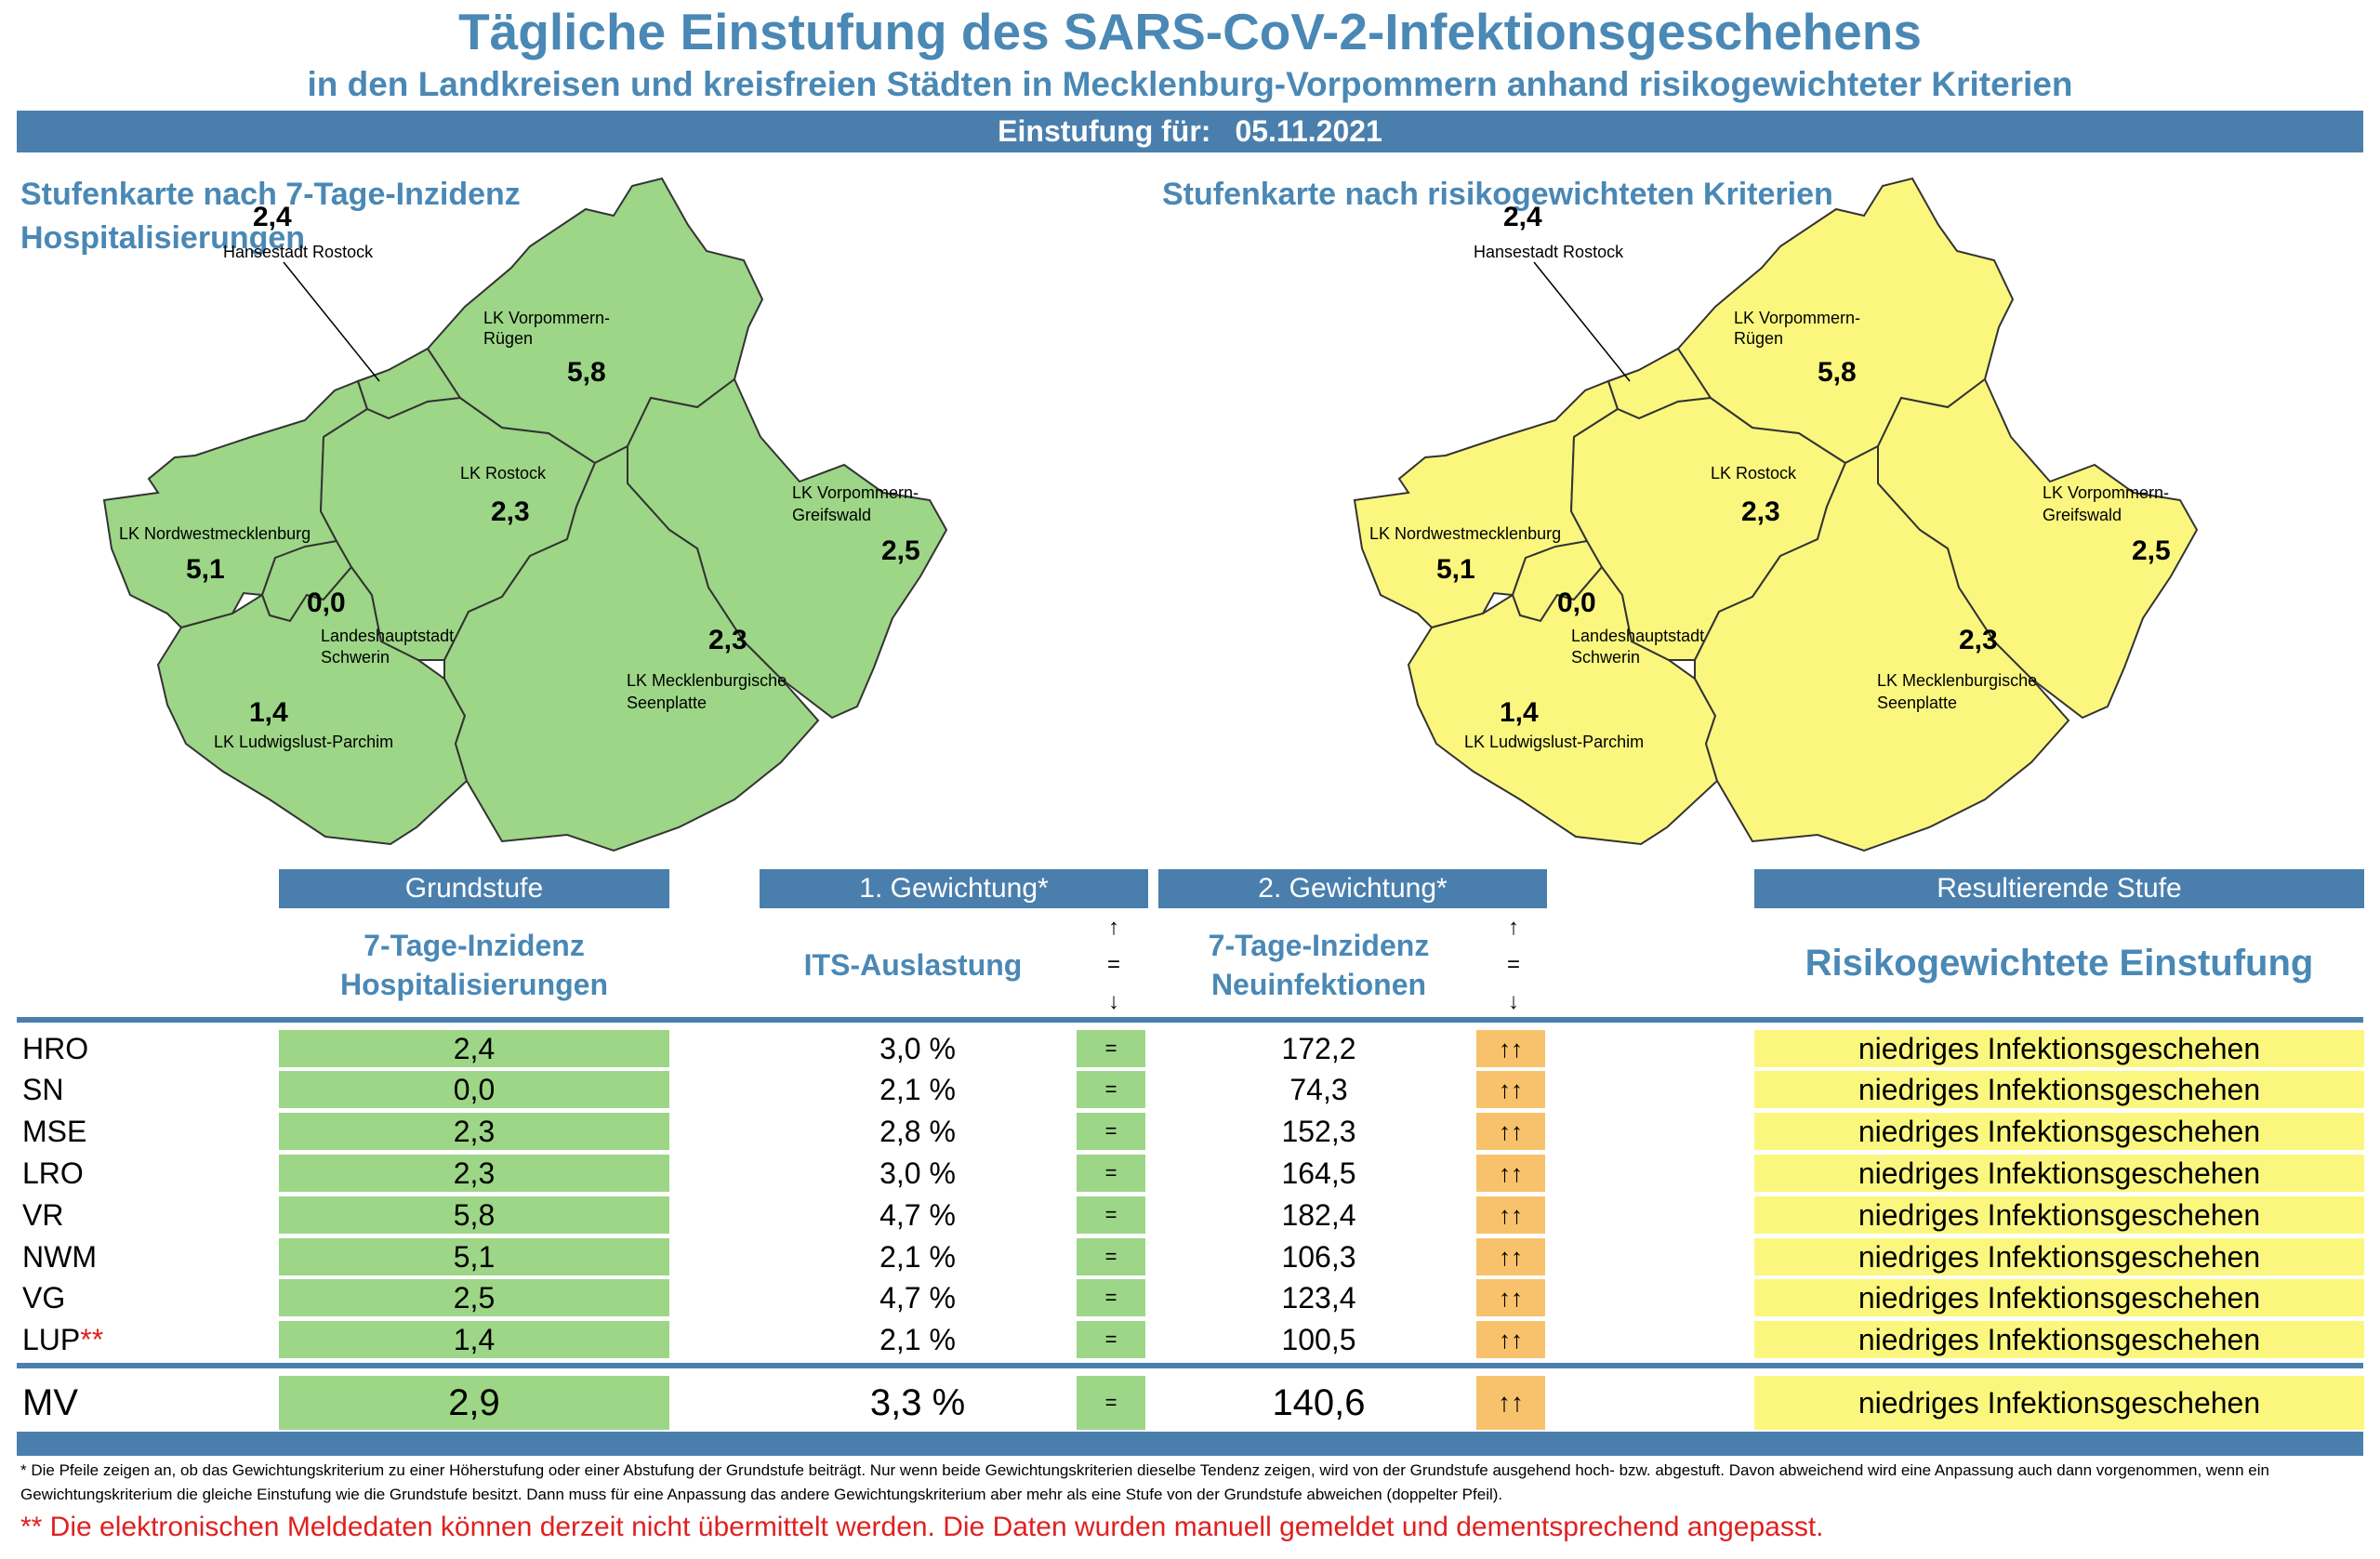 The width and height of the screenshot is (2380, 1559). What do you see at coordinates (115, 1215) in the screenshot?
I see `row-name: VR` at bounding box center [115, 1215].